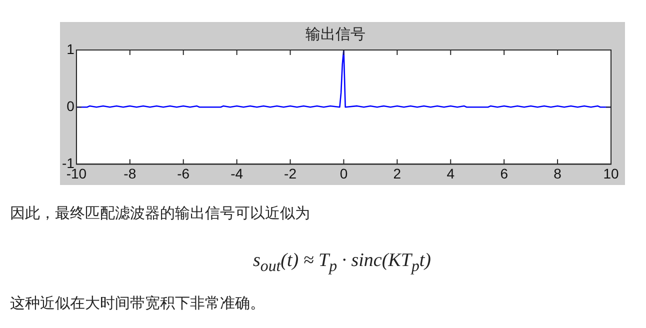 The image size is (646, 328). I want to click on x-tick-label: 4, so click(450, 173).